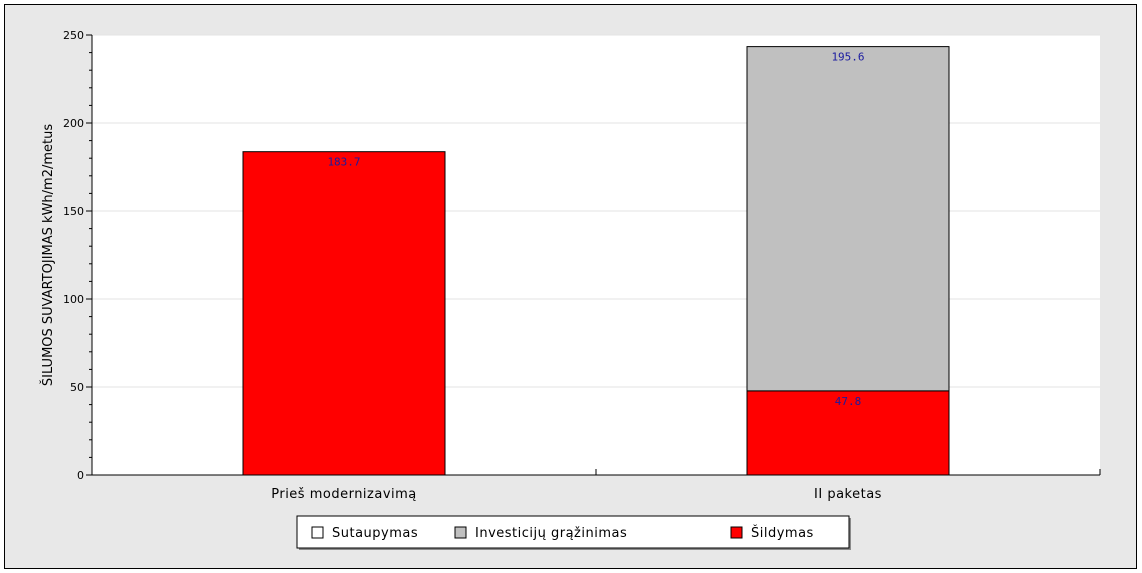  I want to click on legend-label: Šildymas, so click(782, 533).